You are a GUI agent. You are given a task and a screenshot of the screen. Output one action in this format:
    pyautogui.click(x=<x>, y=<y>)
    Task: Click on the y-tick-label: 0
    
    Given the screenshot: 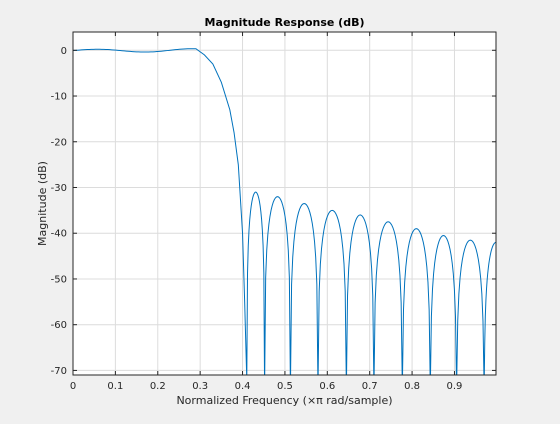 What is the action you would take?
    pyautogui.click(x=64, y=51)
    